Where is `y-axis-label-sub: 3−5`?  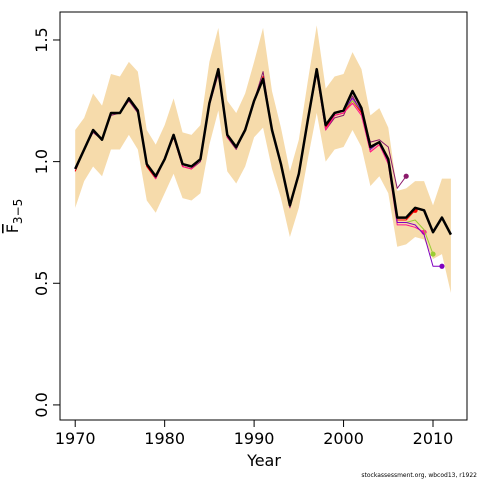 y-axis-label-sub: 3−5 is located at coordinates (18, 211).